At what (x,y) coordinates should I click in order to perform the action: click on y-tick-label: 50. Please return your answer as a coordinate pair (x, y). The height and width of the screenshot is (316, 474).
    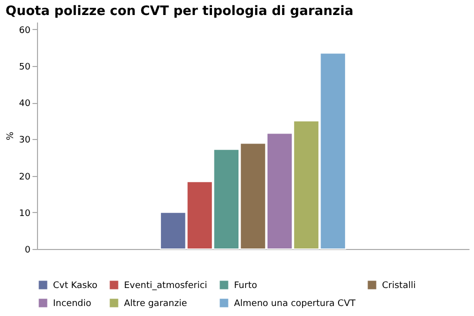
    Looking at the image, I should click on (25, 67).